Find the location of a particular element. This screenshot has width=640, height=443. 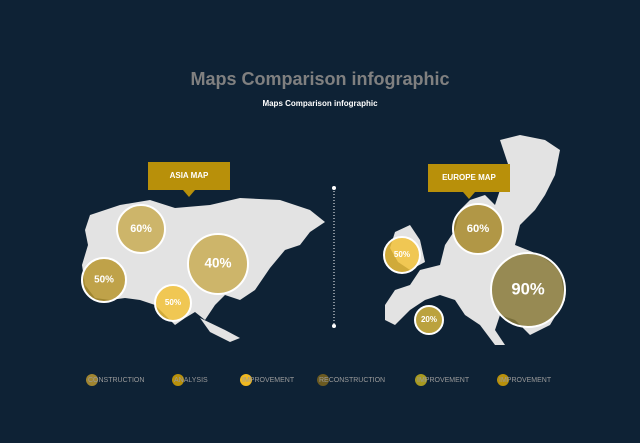

legend-label: ANALYSIS is located at coordinates (191, 380).